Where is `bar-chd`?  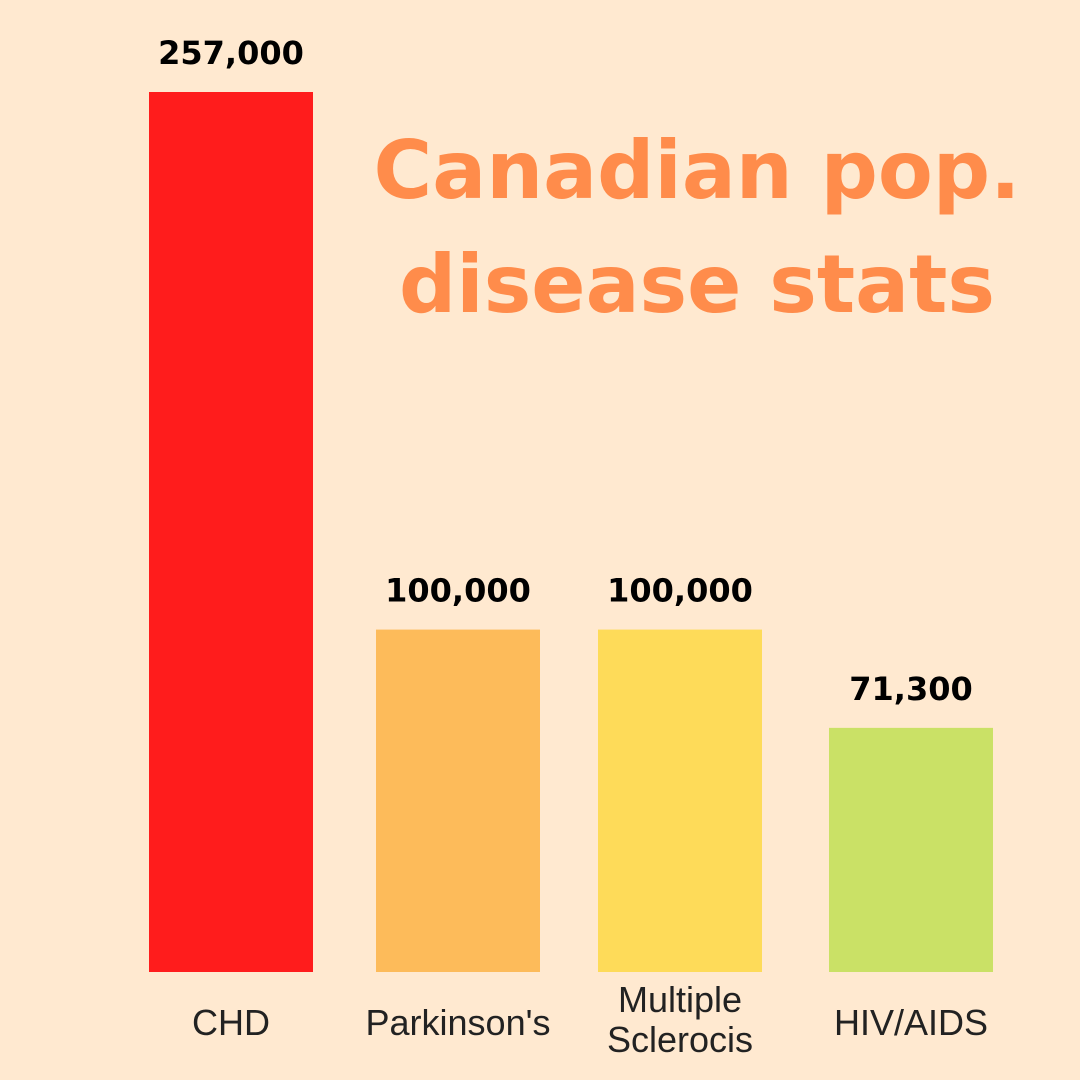
bar-chd is located at coordinates (231, 532).